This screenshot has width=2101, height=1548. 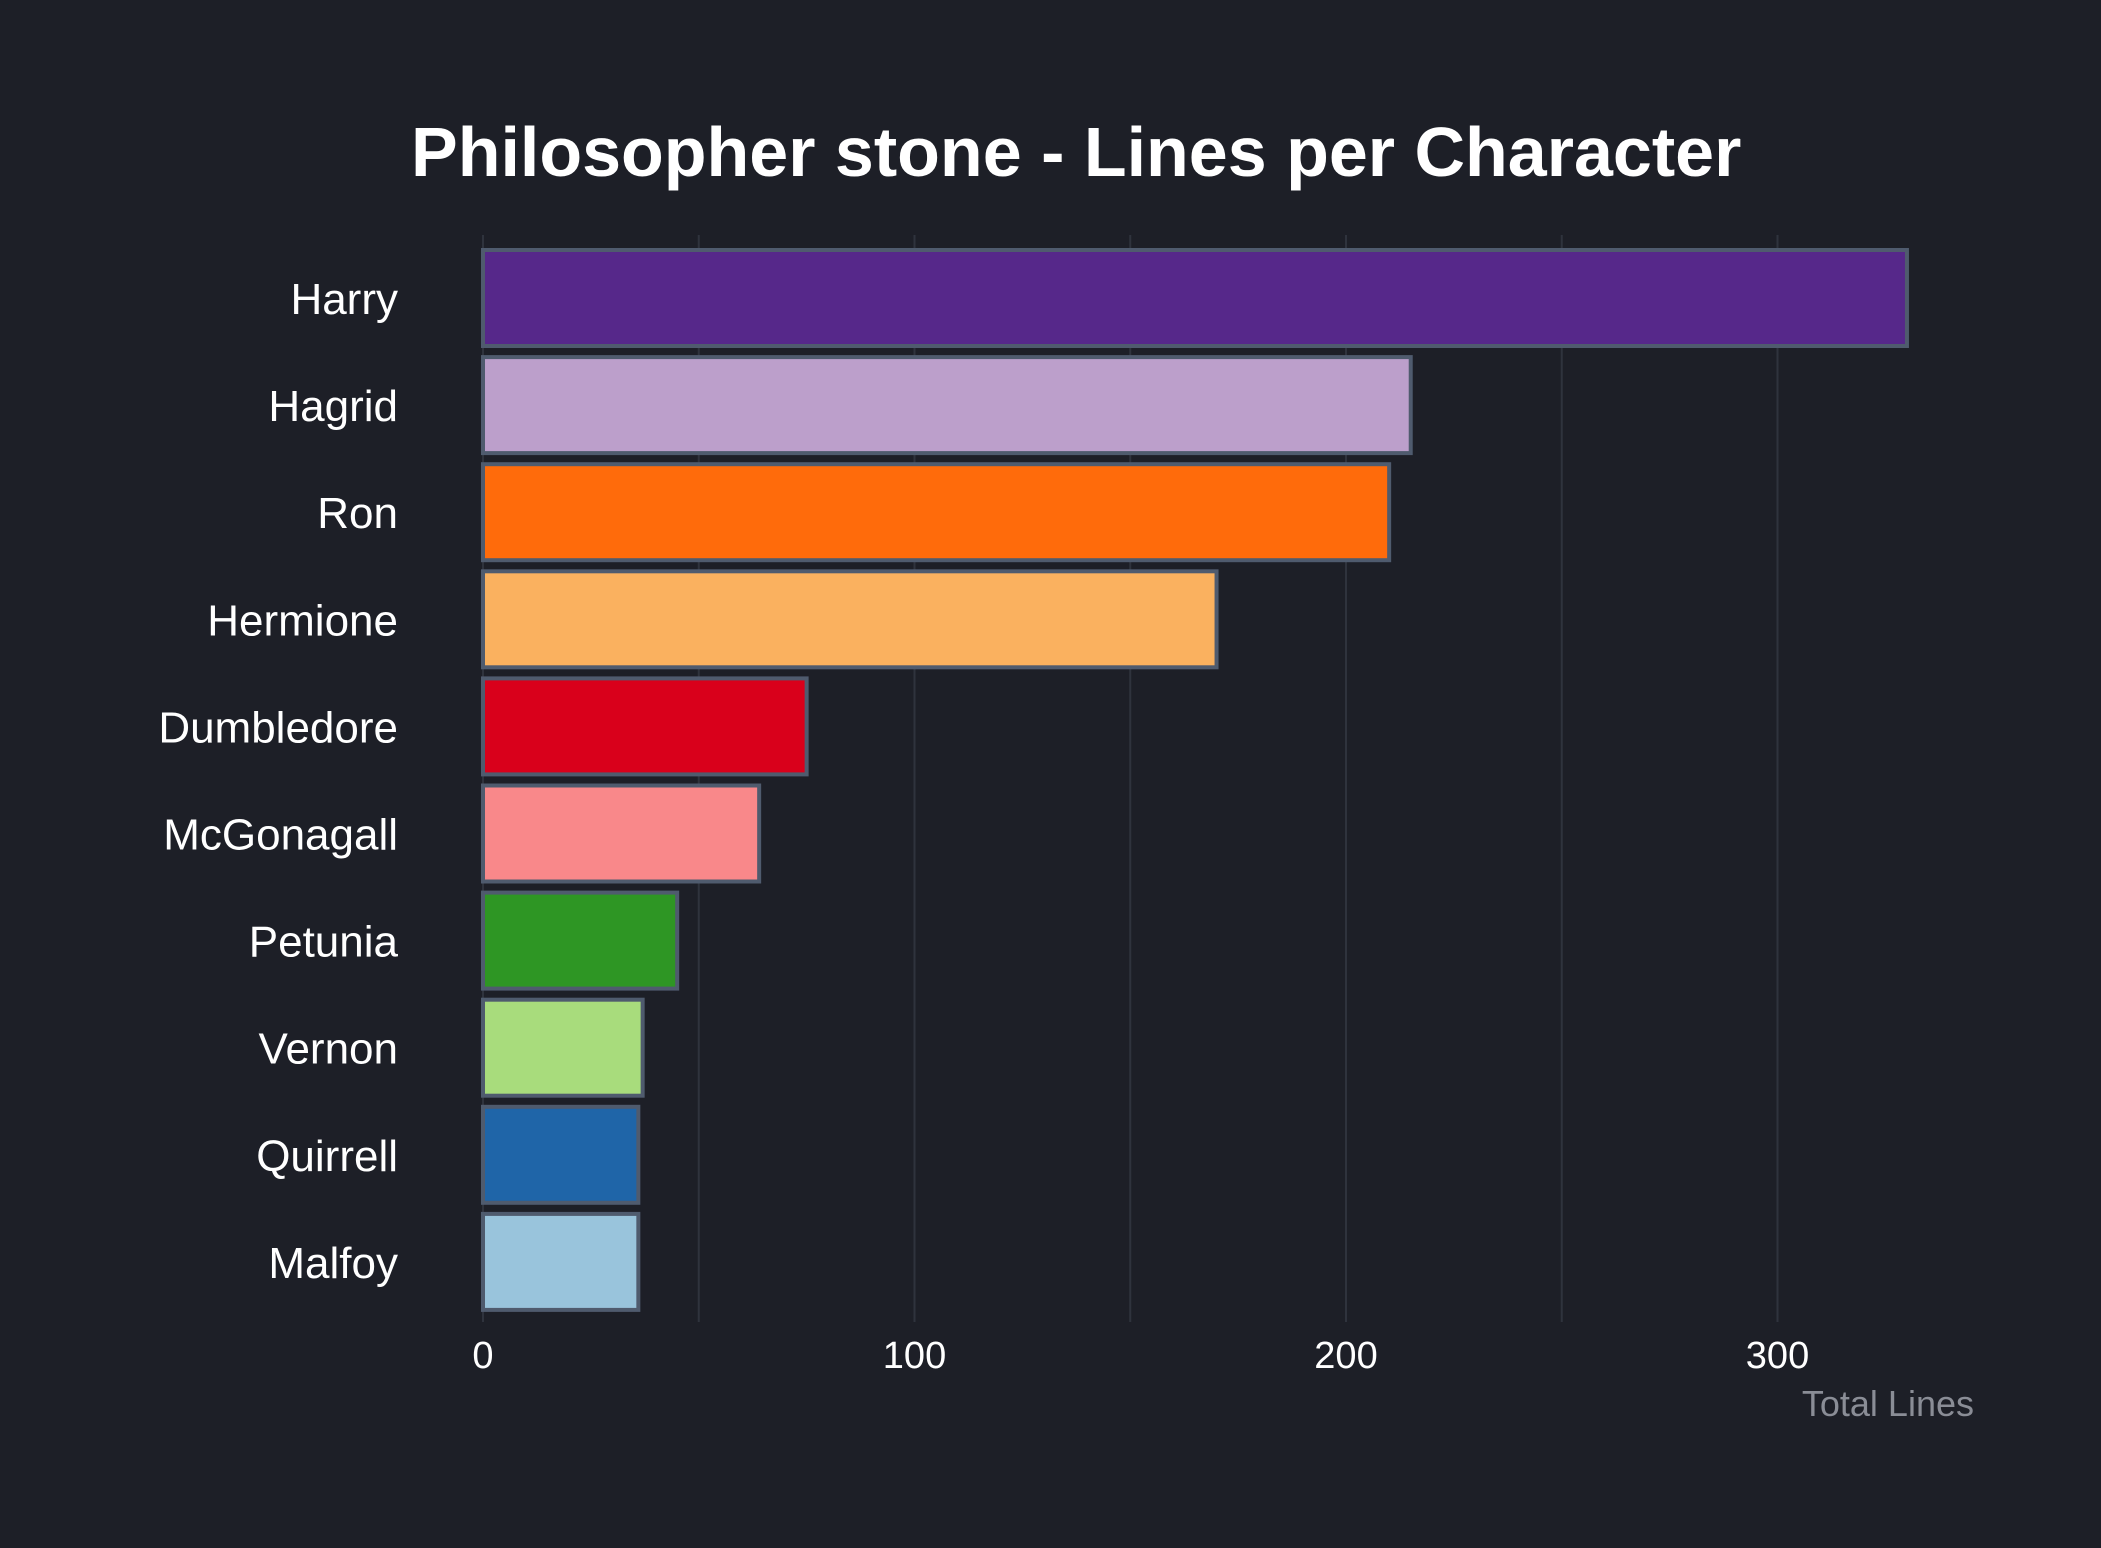 What do you see at coordinates (645, 726) in the screenshot?
I see `bar-dumbledore` at bounding box center [645, 726].